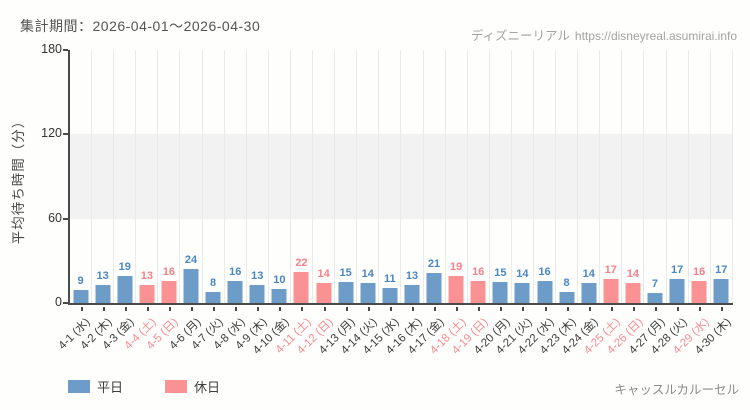 Image resolution: width=750 pixels, height=410 pixels. I want to click on x-axis-label: 4-2 (木), so click(96, 334).